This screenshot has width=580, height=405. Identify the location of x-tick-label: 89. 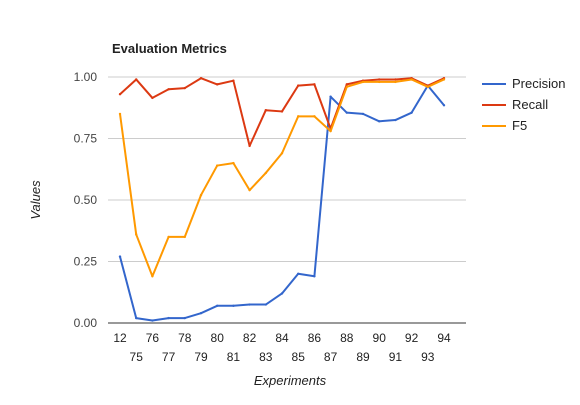
(363, 357).